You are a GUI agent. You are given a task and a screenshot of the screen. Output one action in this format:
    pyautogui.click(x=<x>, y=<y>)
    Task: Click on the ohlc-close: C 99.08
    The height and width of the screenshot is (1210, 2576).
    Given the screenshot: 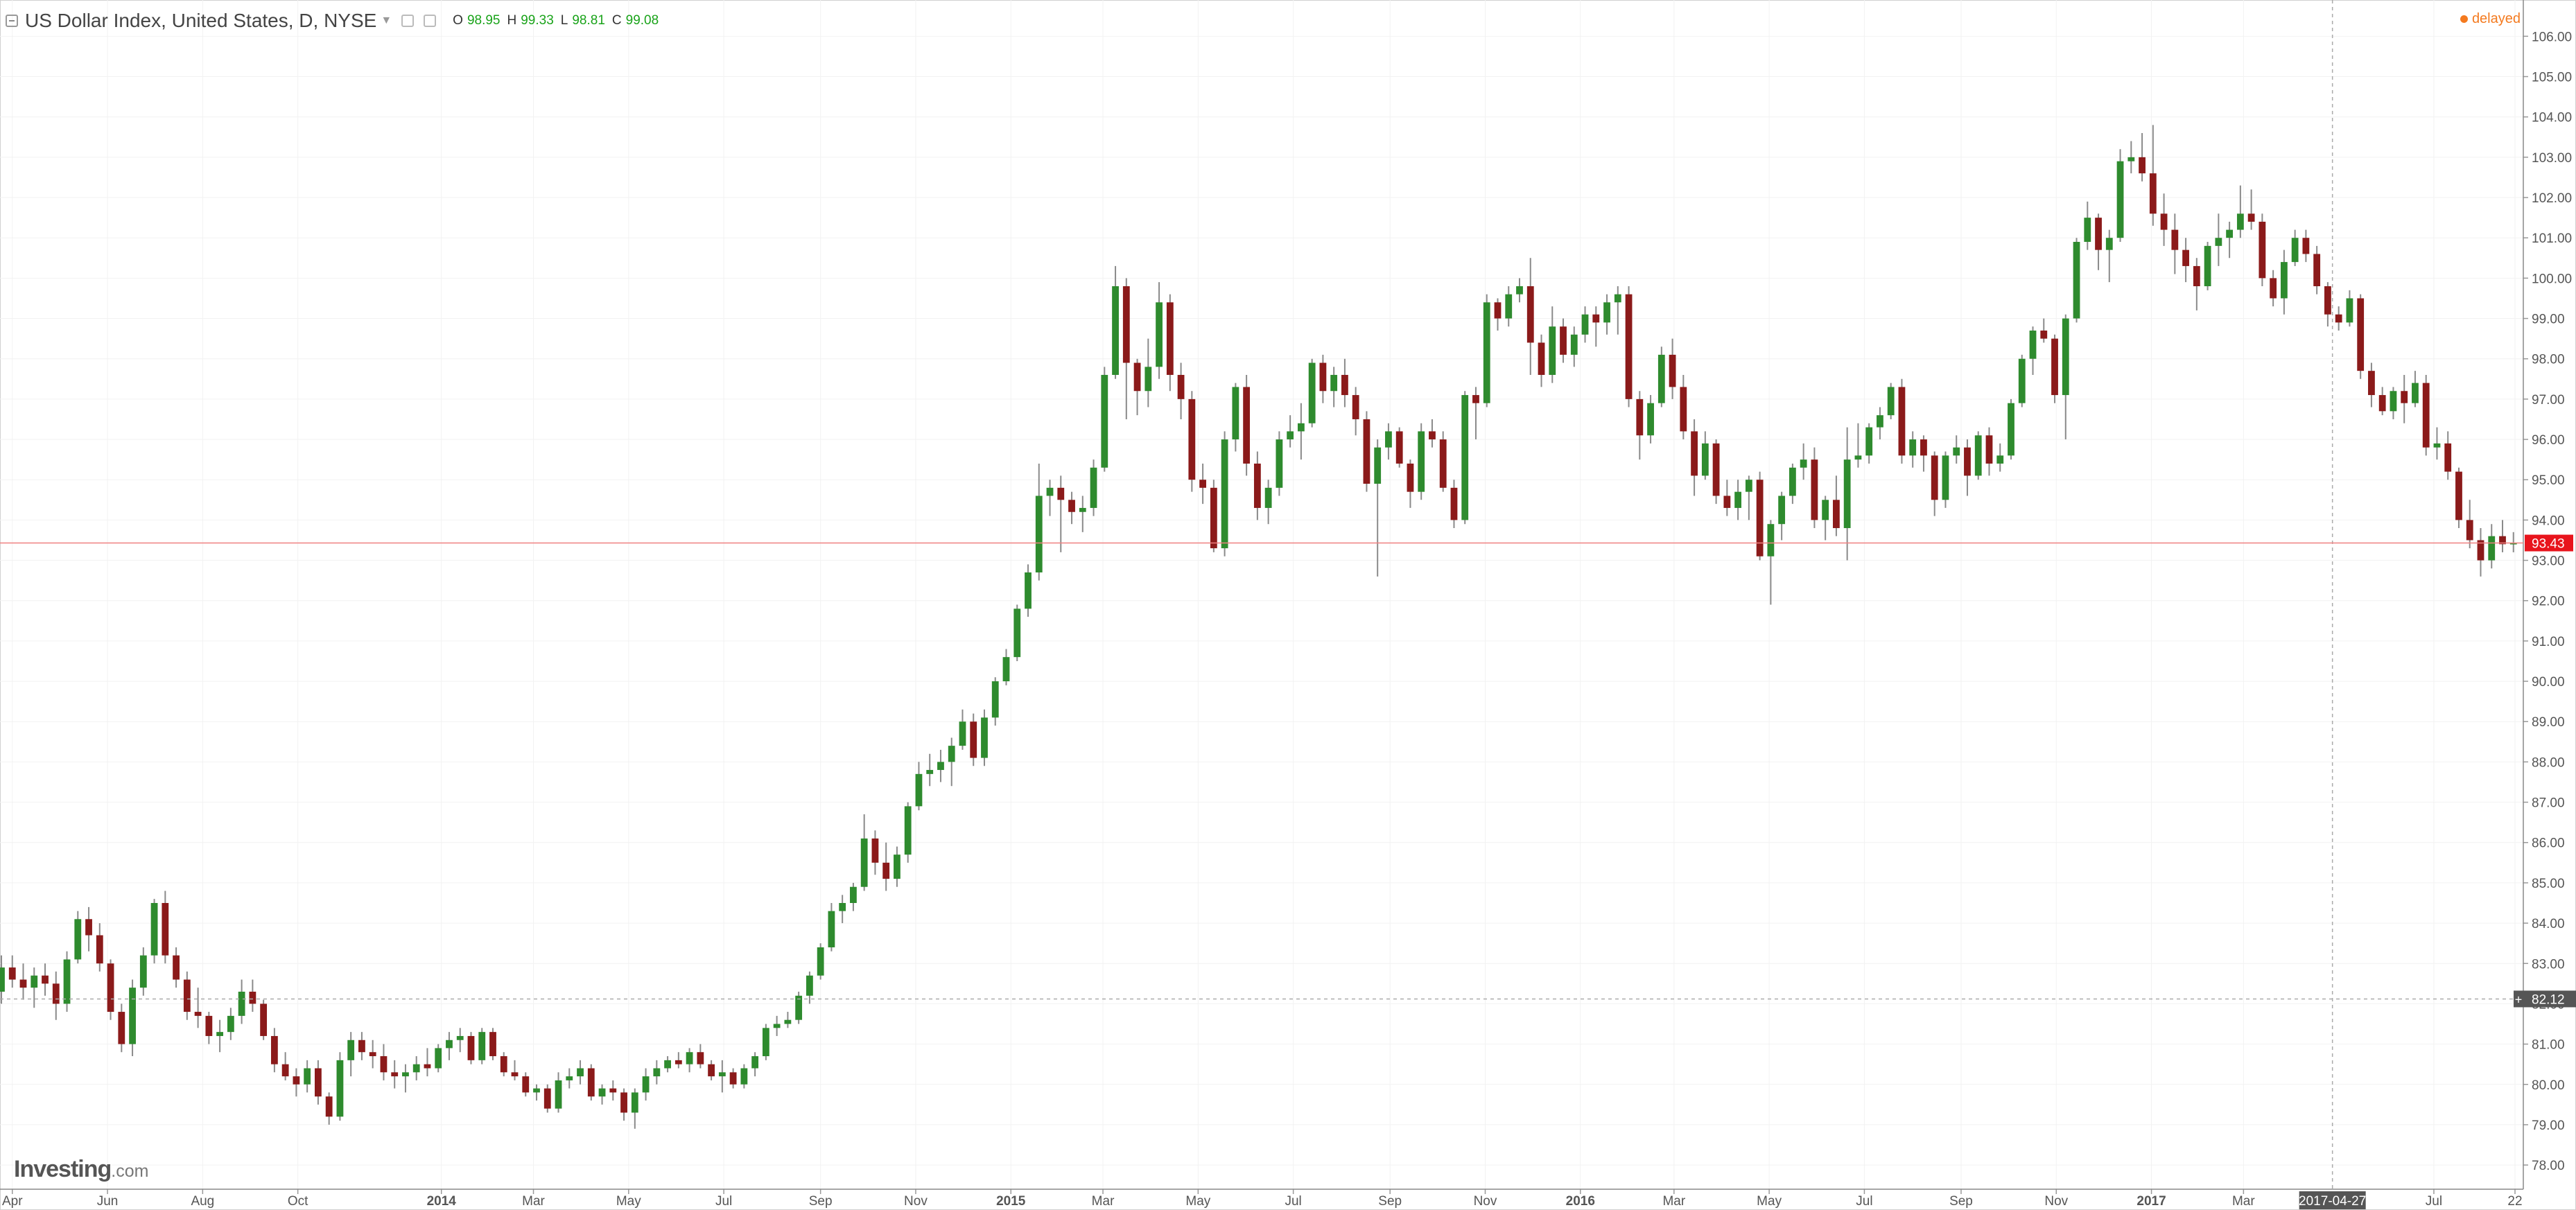 What is the action you would take?
    pyautogui.click(x=635, y=20)
    